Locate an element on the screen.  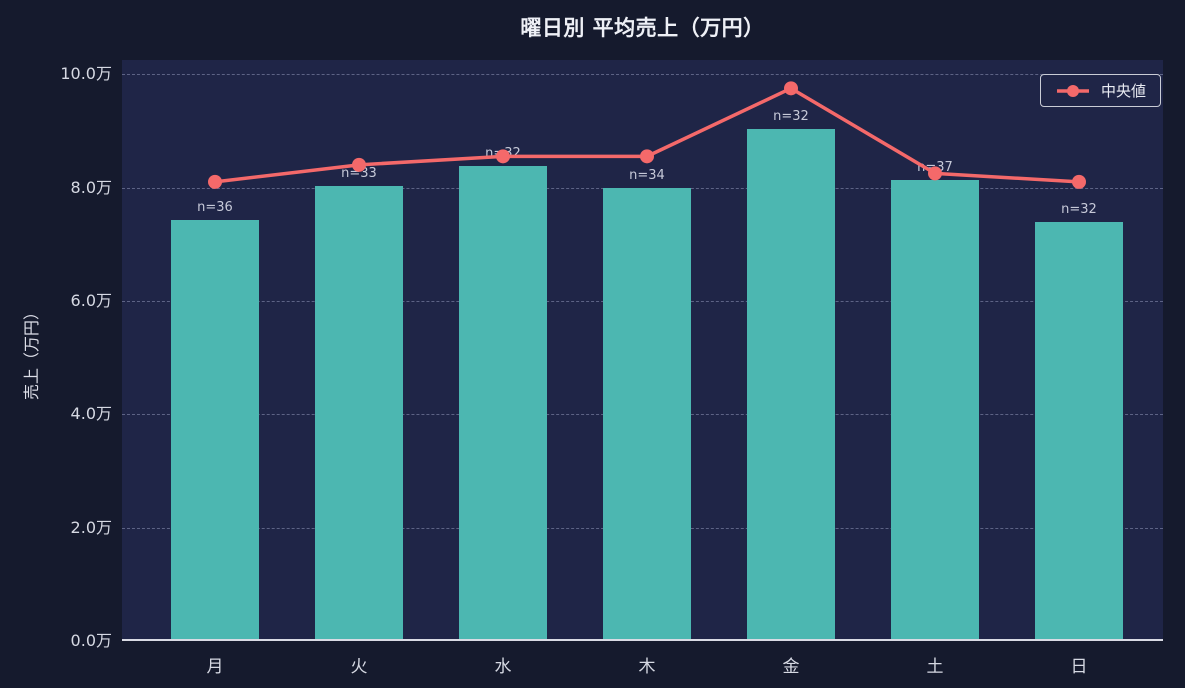
chart-title: 曜日別 平均売上（万円） is located at coordinates (642, 28).